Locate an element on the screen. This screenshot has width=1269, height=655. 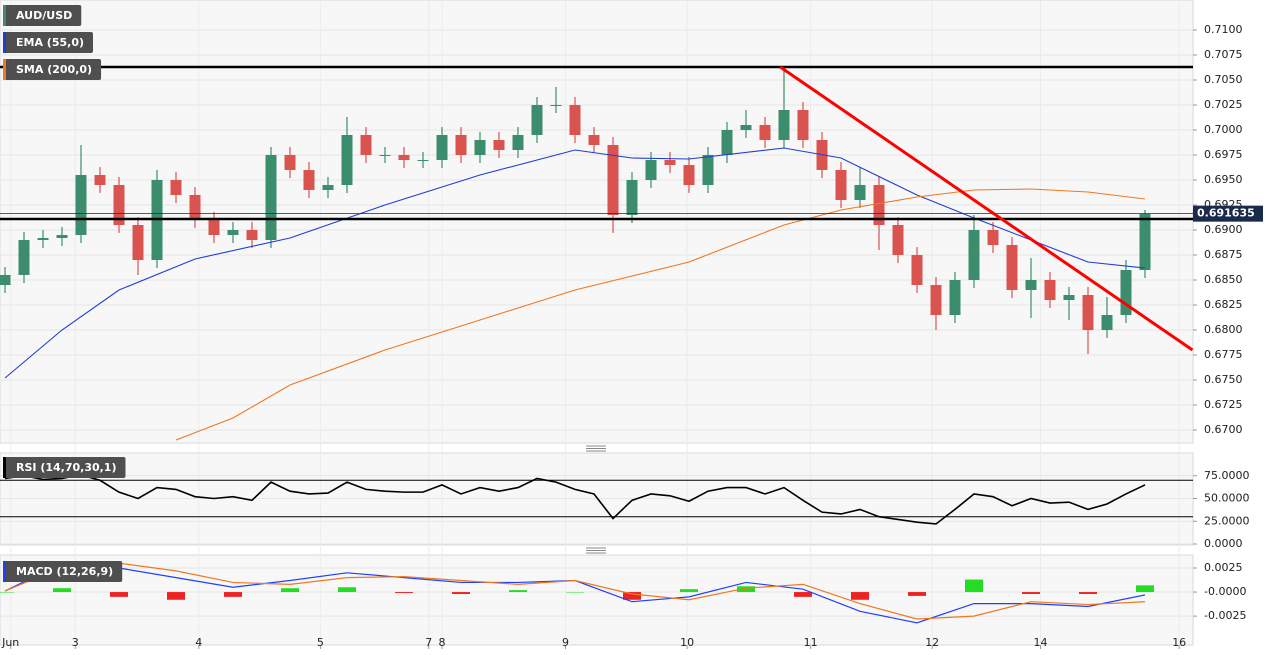
legend-item: AUD/USD is located at coordinates (42, 15).